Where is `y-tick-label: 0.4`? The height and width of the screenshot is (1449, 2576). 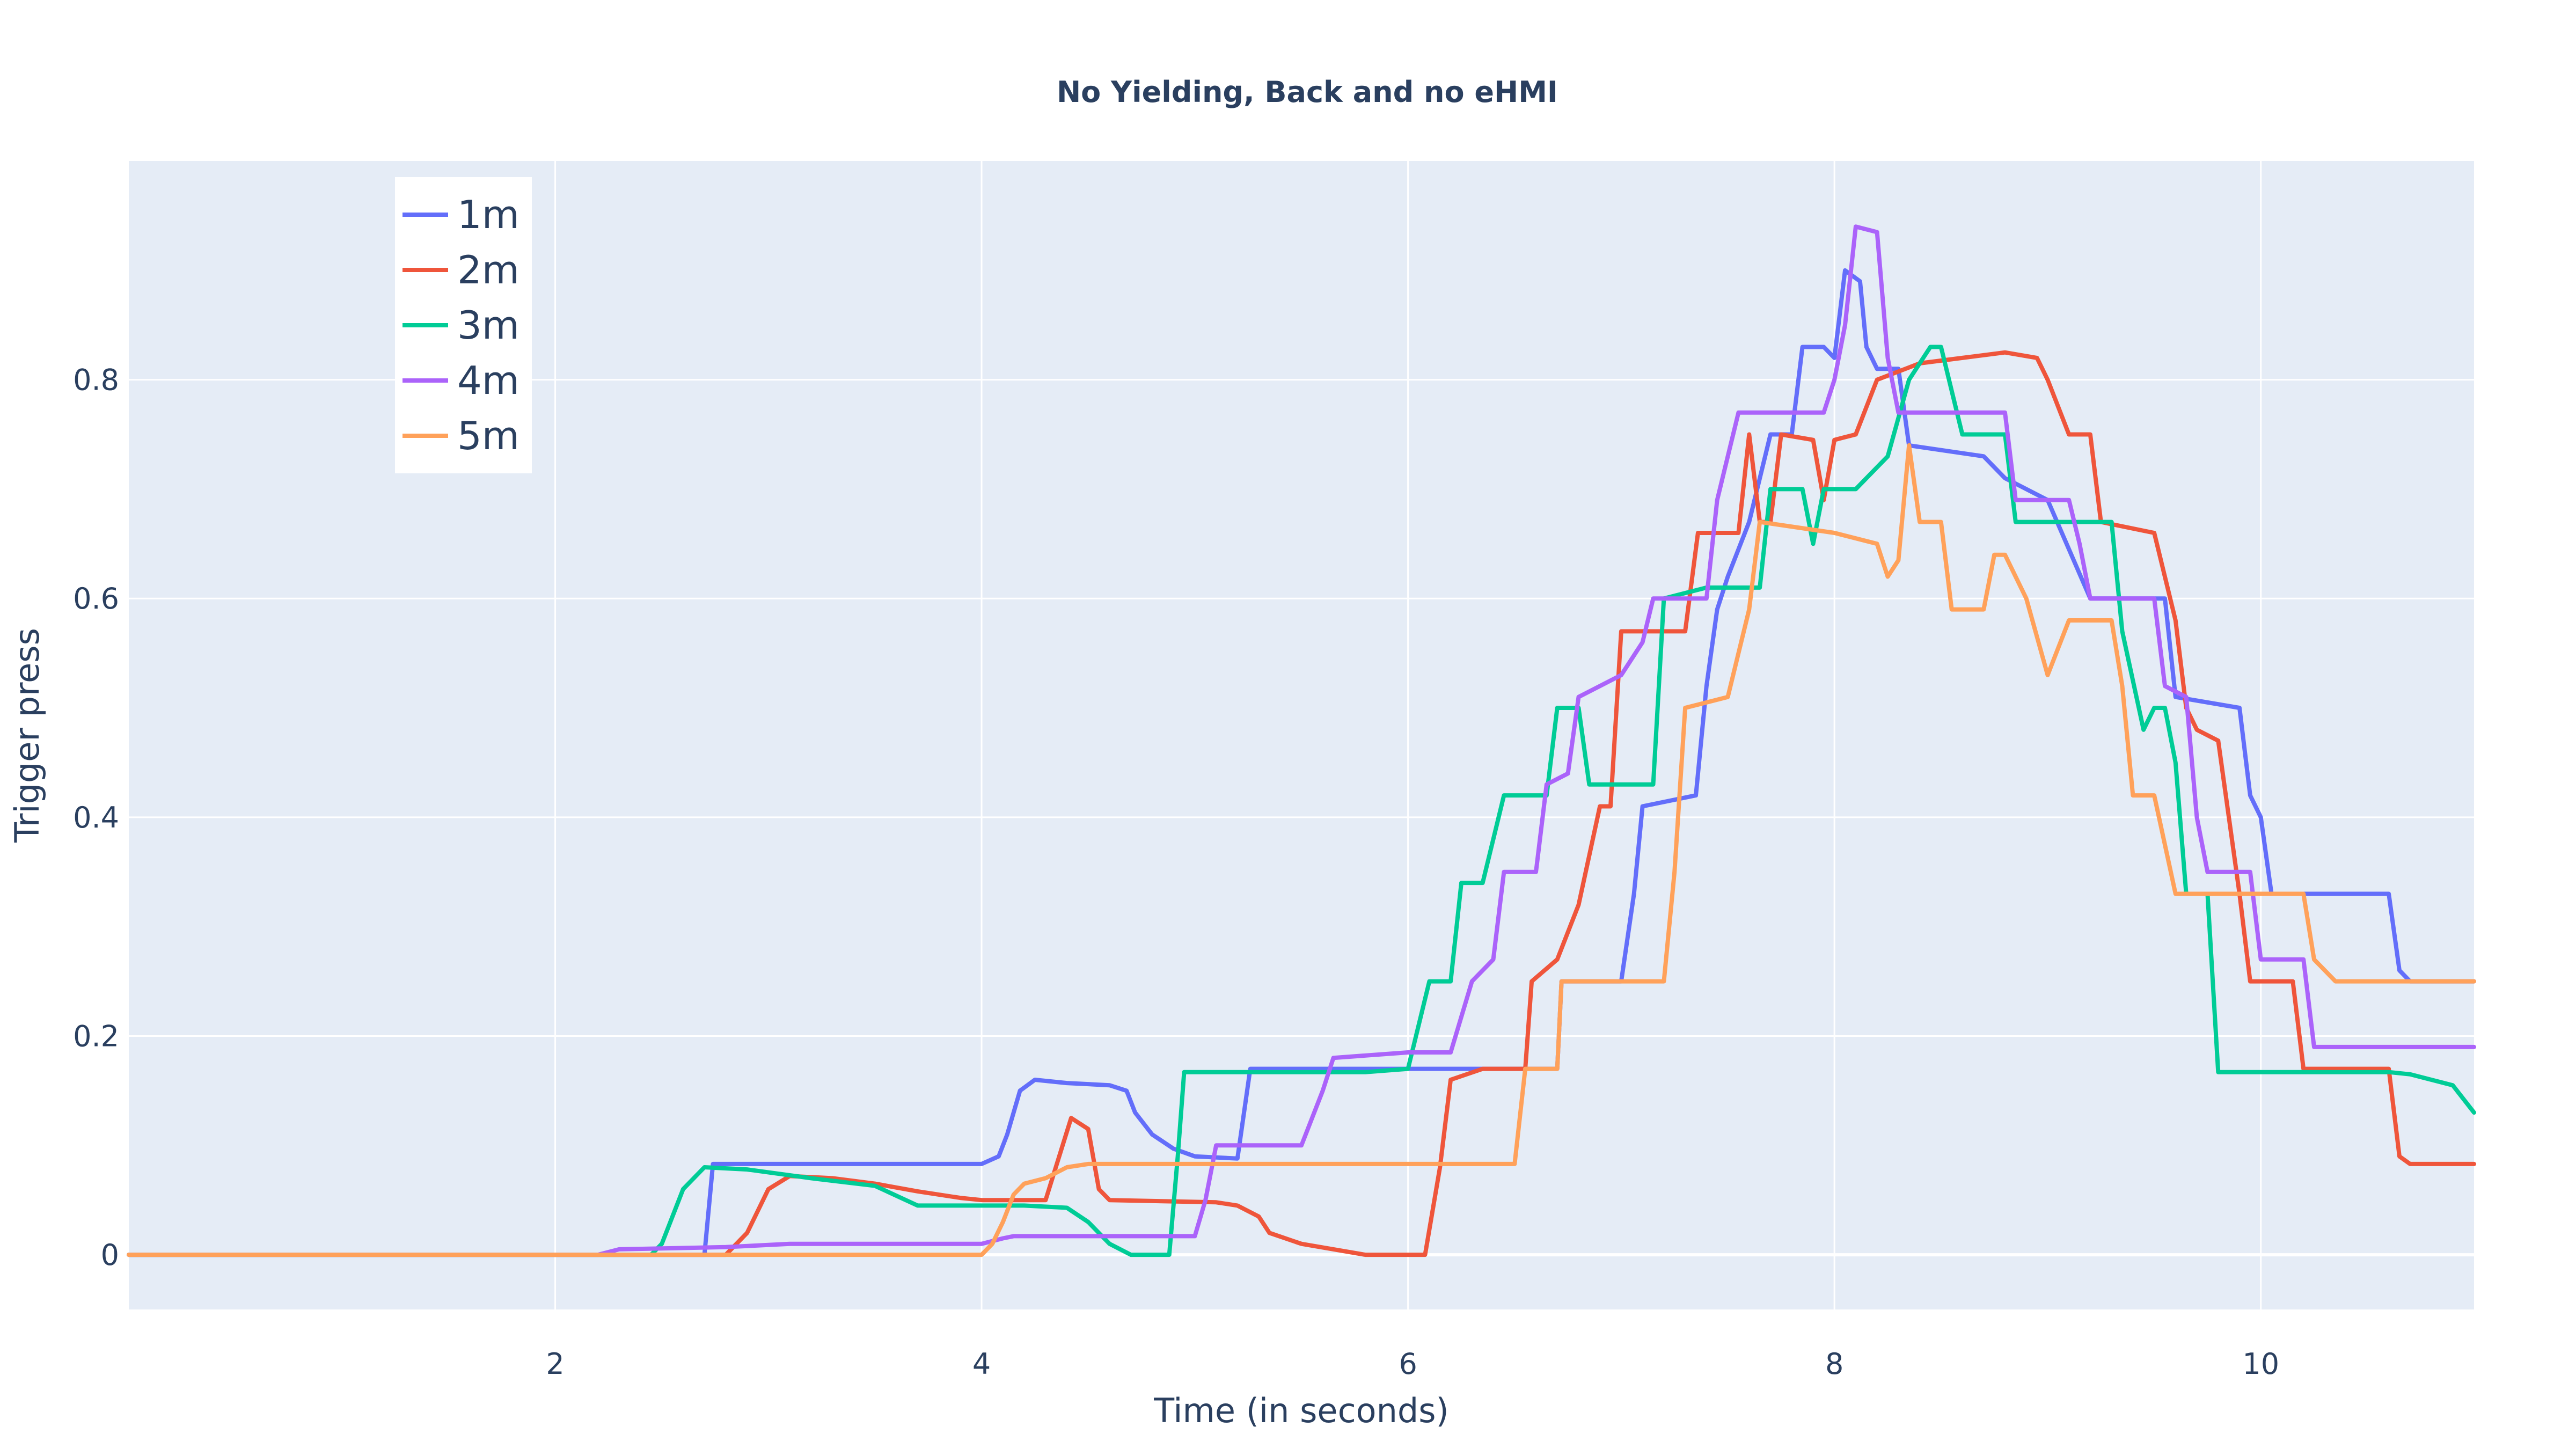
y-tick-label: 0.4 is located at coordinates (96, 818).